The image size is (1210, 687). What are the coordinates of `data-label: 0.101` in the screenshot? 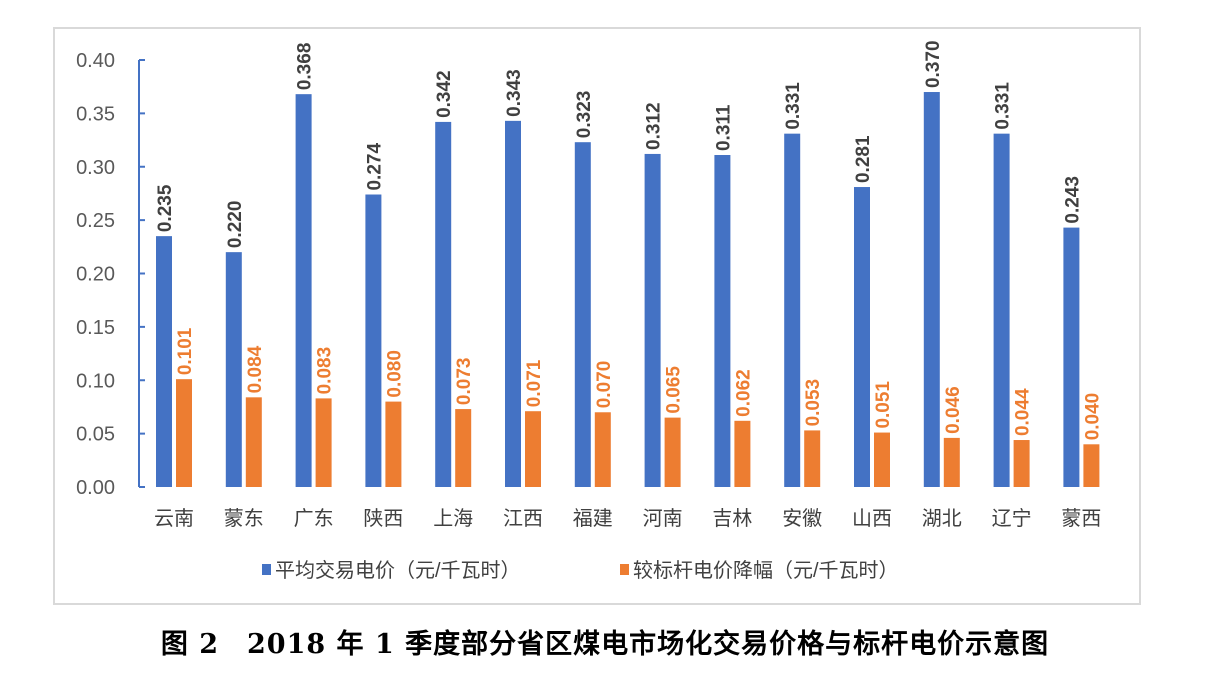 It's located at (185, 351).